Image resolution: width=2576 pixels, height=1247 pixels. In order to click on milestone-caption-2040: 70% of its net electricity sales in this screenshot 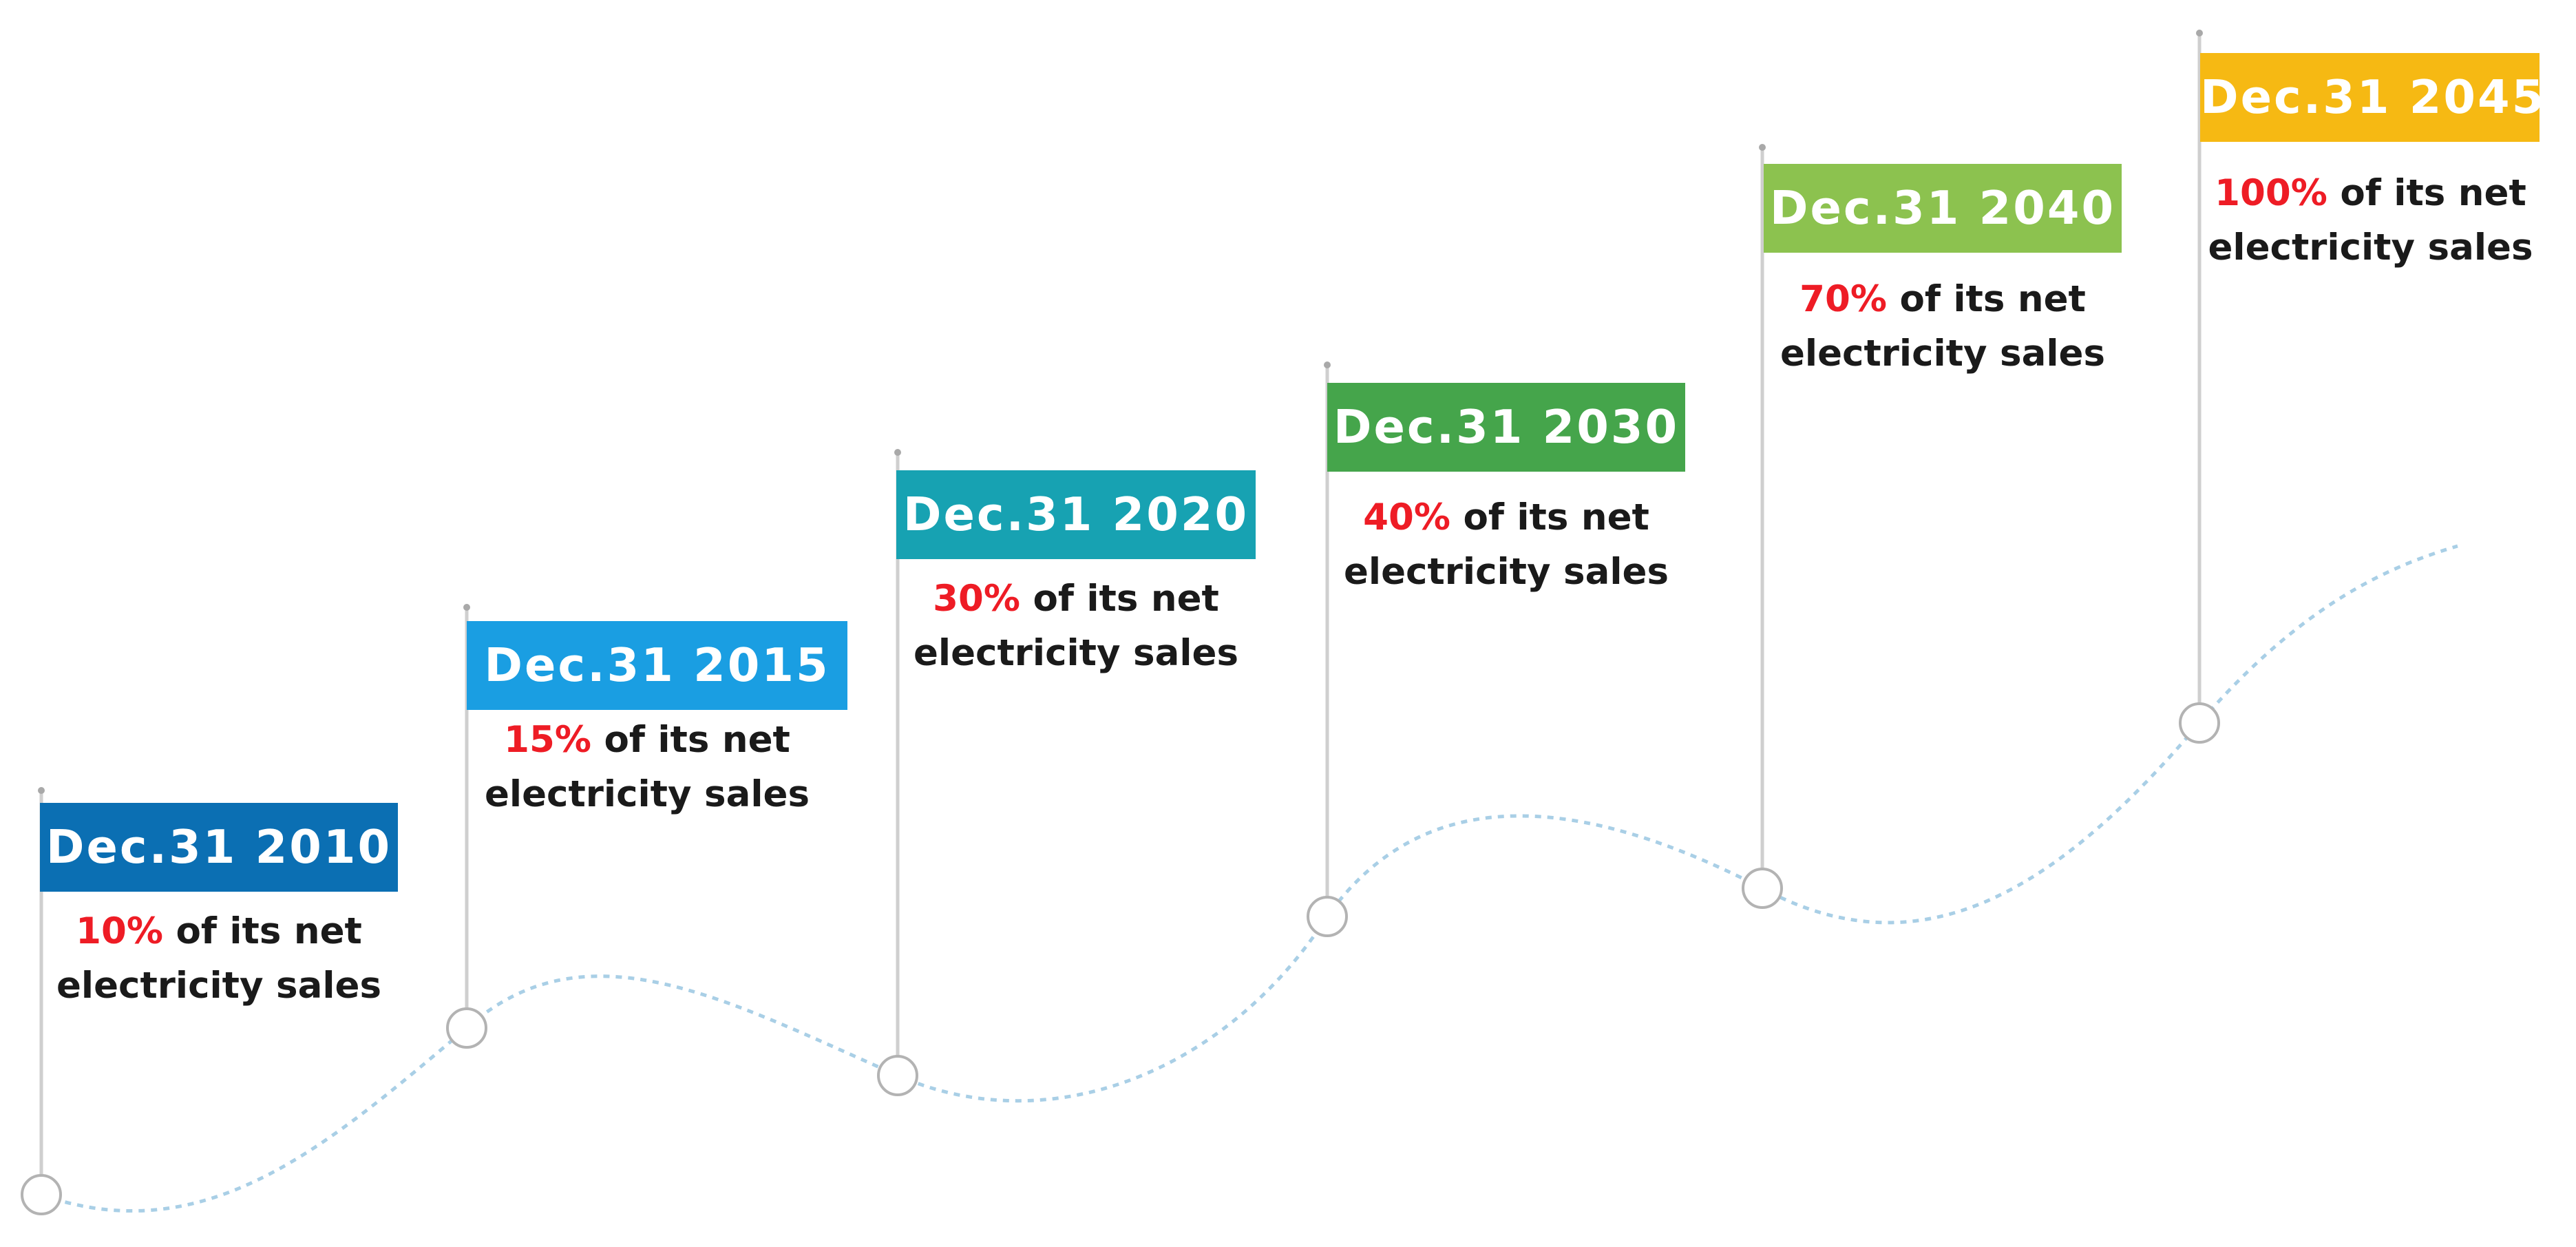, I will do `click(1943, 326)`.